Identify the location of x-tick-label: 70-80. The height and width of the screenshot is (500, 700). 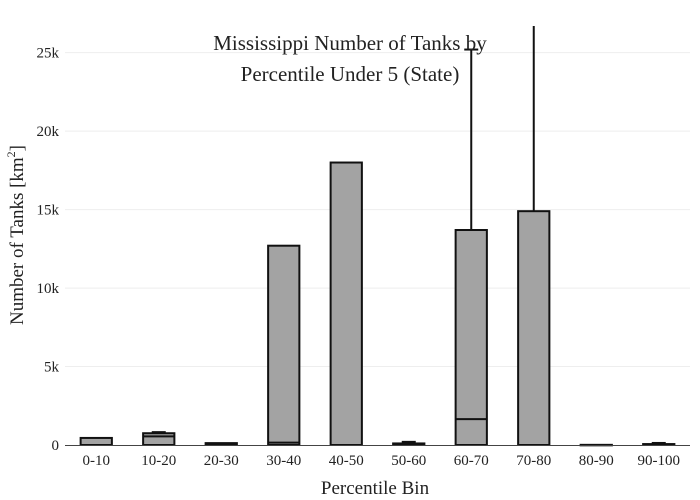
(533, 461).